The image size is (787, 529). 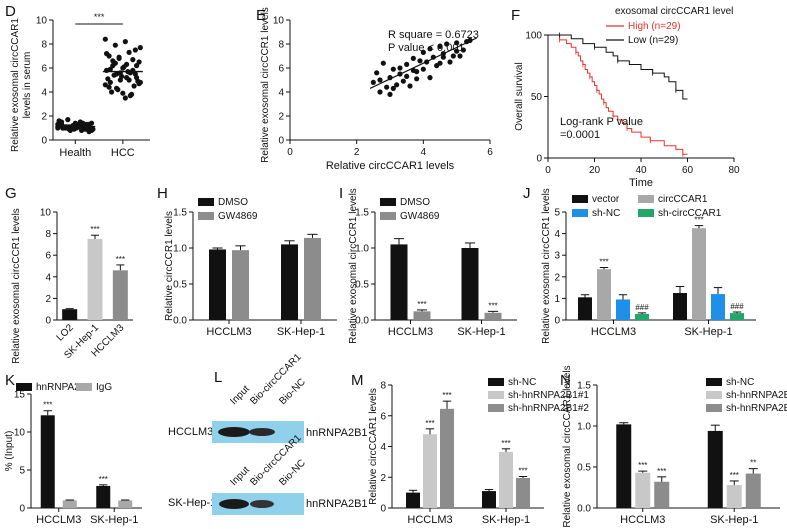 I want to click on significance-label: ###, so click(x=642, y=307).